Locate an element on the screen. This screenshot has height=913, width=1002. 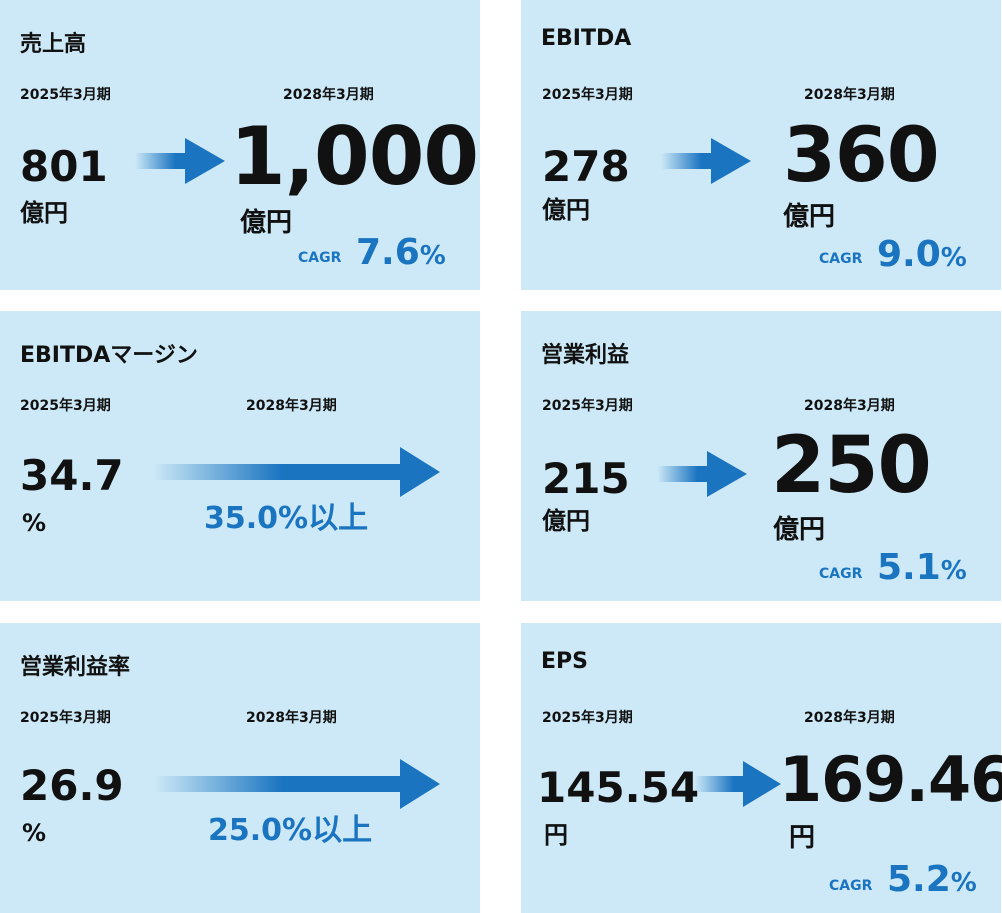
cagr-value: 5.1% is located at coordinates (922, 567).